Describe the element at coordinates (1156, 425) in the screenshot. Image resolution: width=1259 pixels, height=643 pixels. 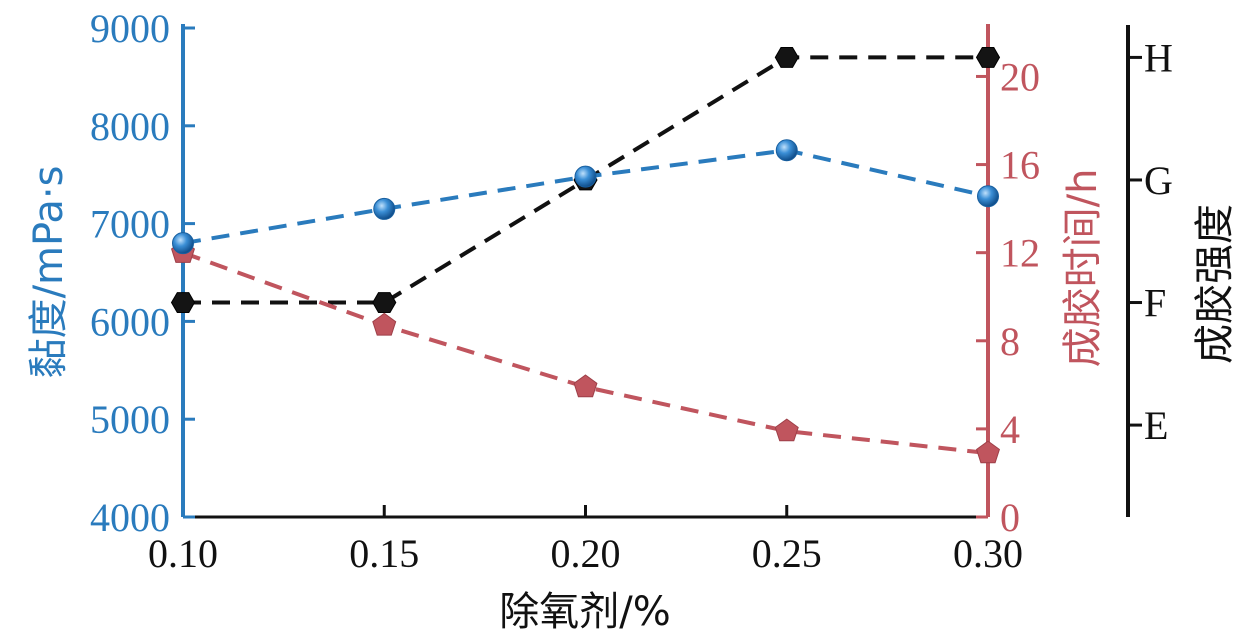
I see `far-right-tick-label: E` at that location.